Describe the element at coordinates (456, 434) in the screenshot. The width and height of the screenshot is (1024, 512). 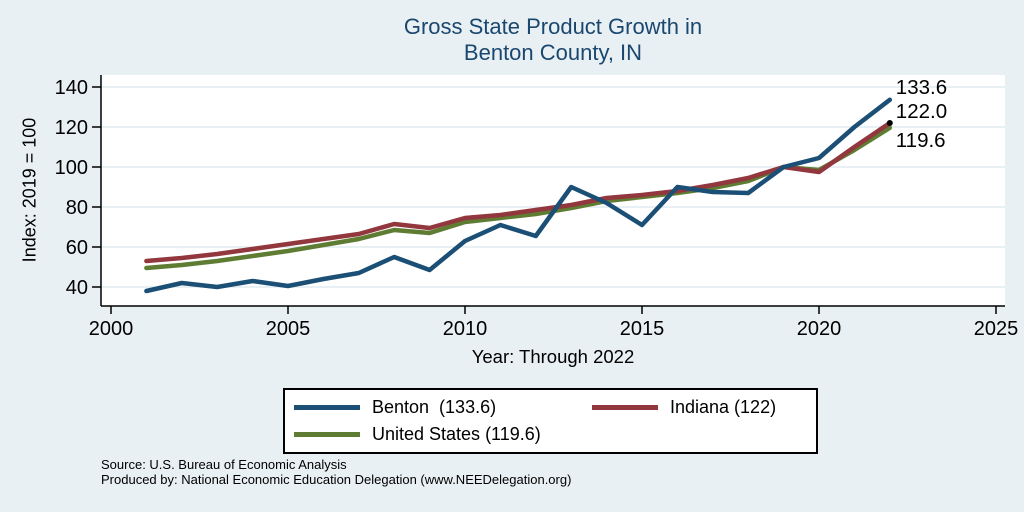
I see `legend-label-united-states: United States (119.6)` at that location.